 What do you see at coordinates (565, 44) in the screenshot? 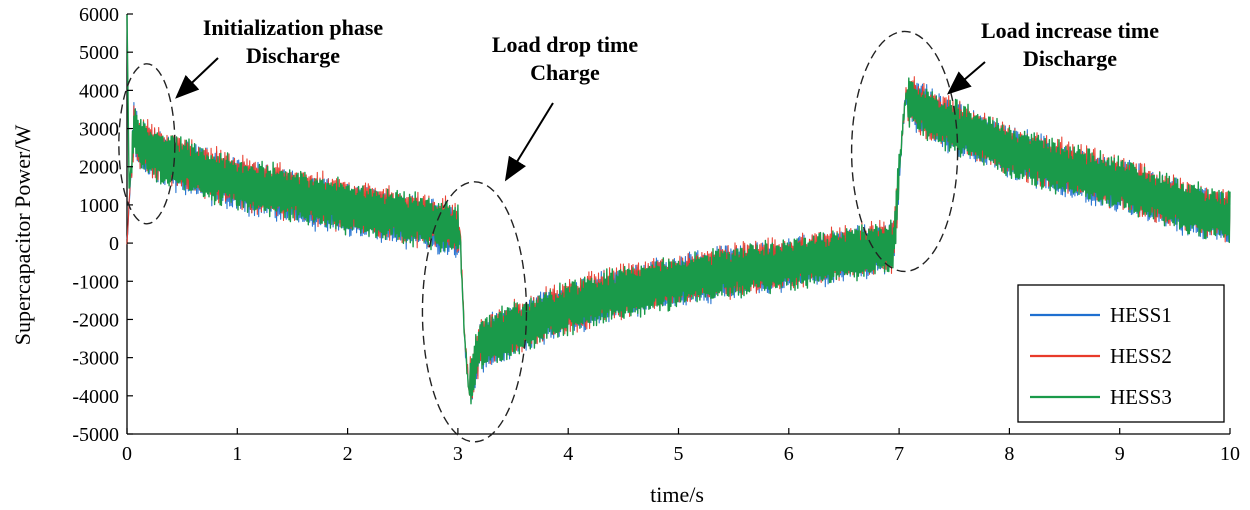
I see `annotation-label: Load drop time` at bounding box center [565, 44].